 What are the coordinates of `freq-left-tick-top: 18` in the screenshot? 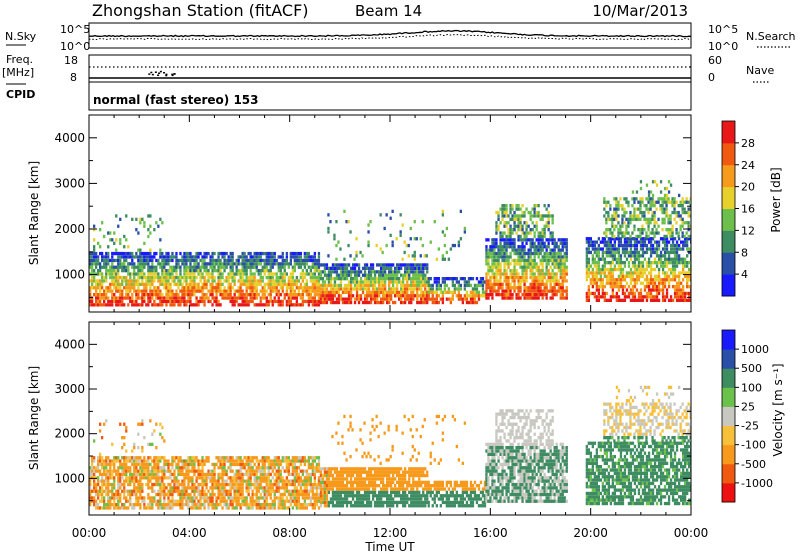 It's located at (71, 60).